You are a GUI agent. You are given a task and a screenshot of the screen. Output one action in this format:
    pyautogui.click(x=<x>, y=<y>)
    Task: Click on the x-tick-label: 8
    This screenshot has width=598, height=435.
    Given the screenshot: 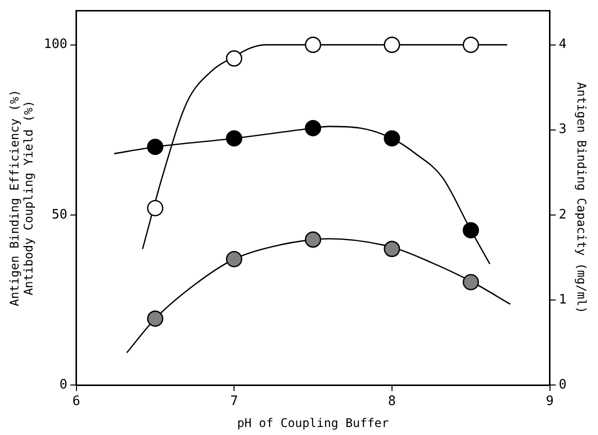 What is the action you would take?
    pyautogui.click(x=392, y=402)
    